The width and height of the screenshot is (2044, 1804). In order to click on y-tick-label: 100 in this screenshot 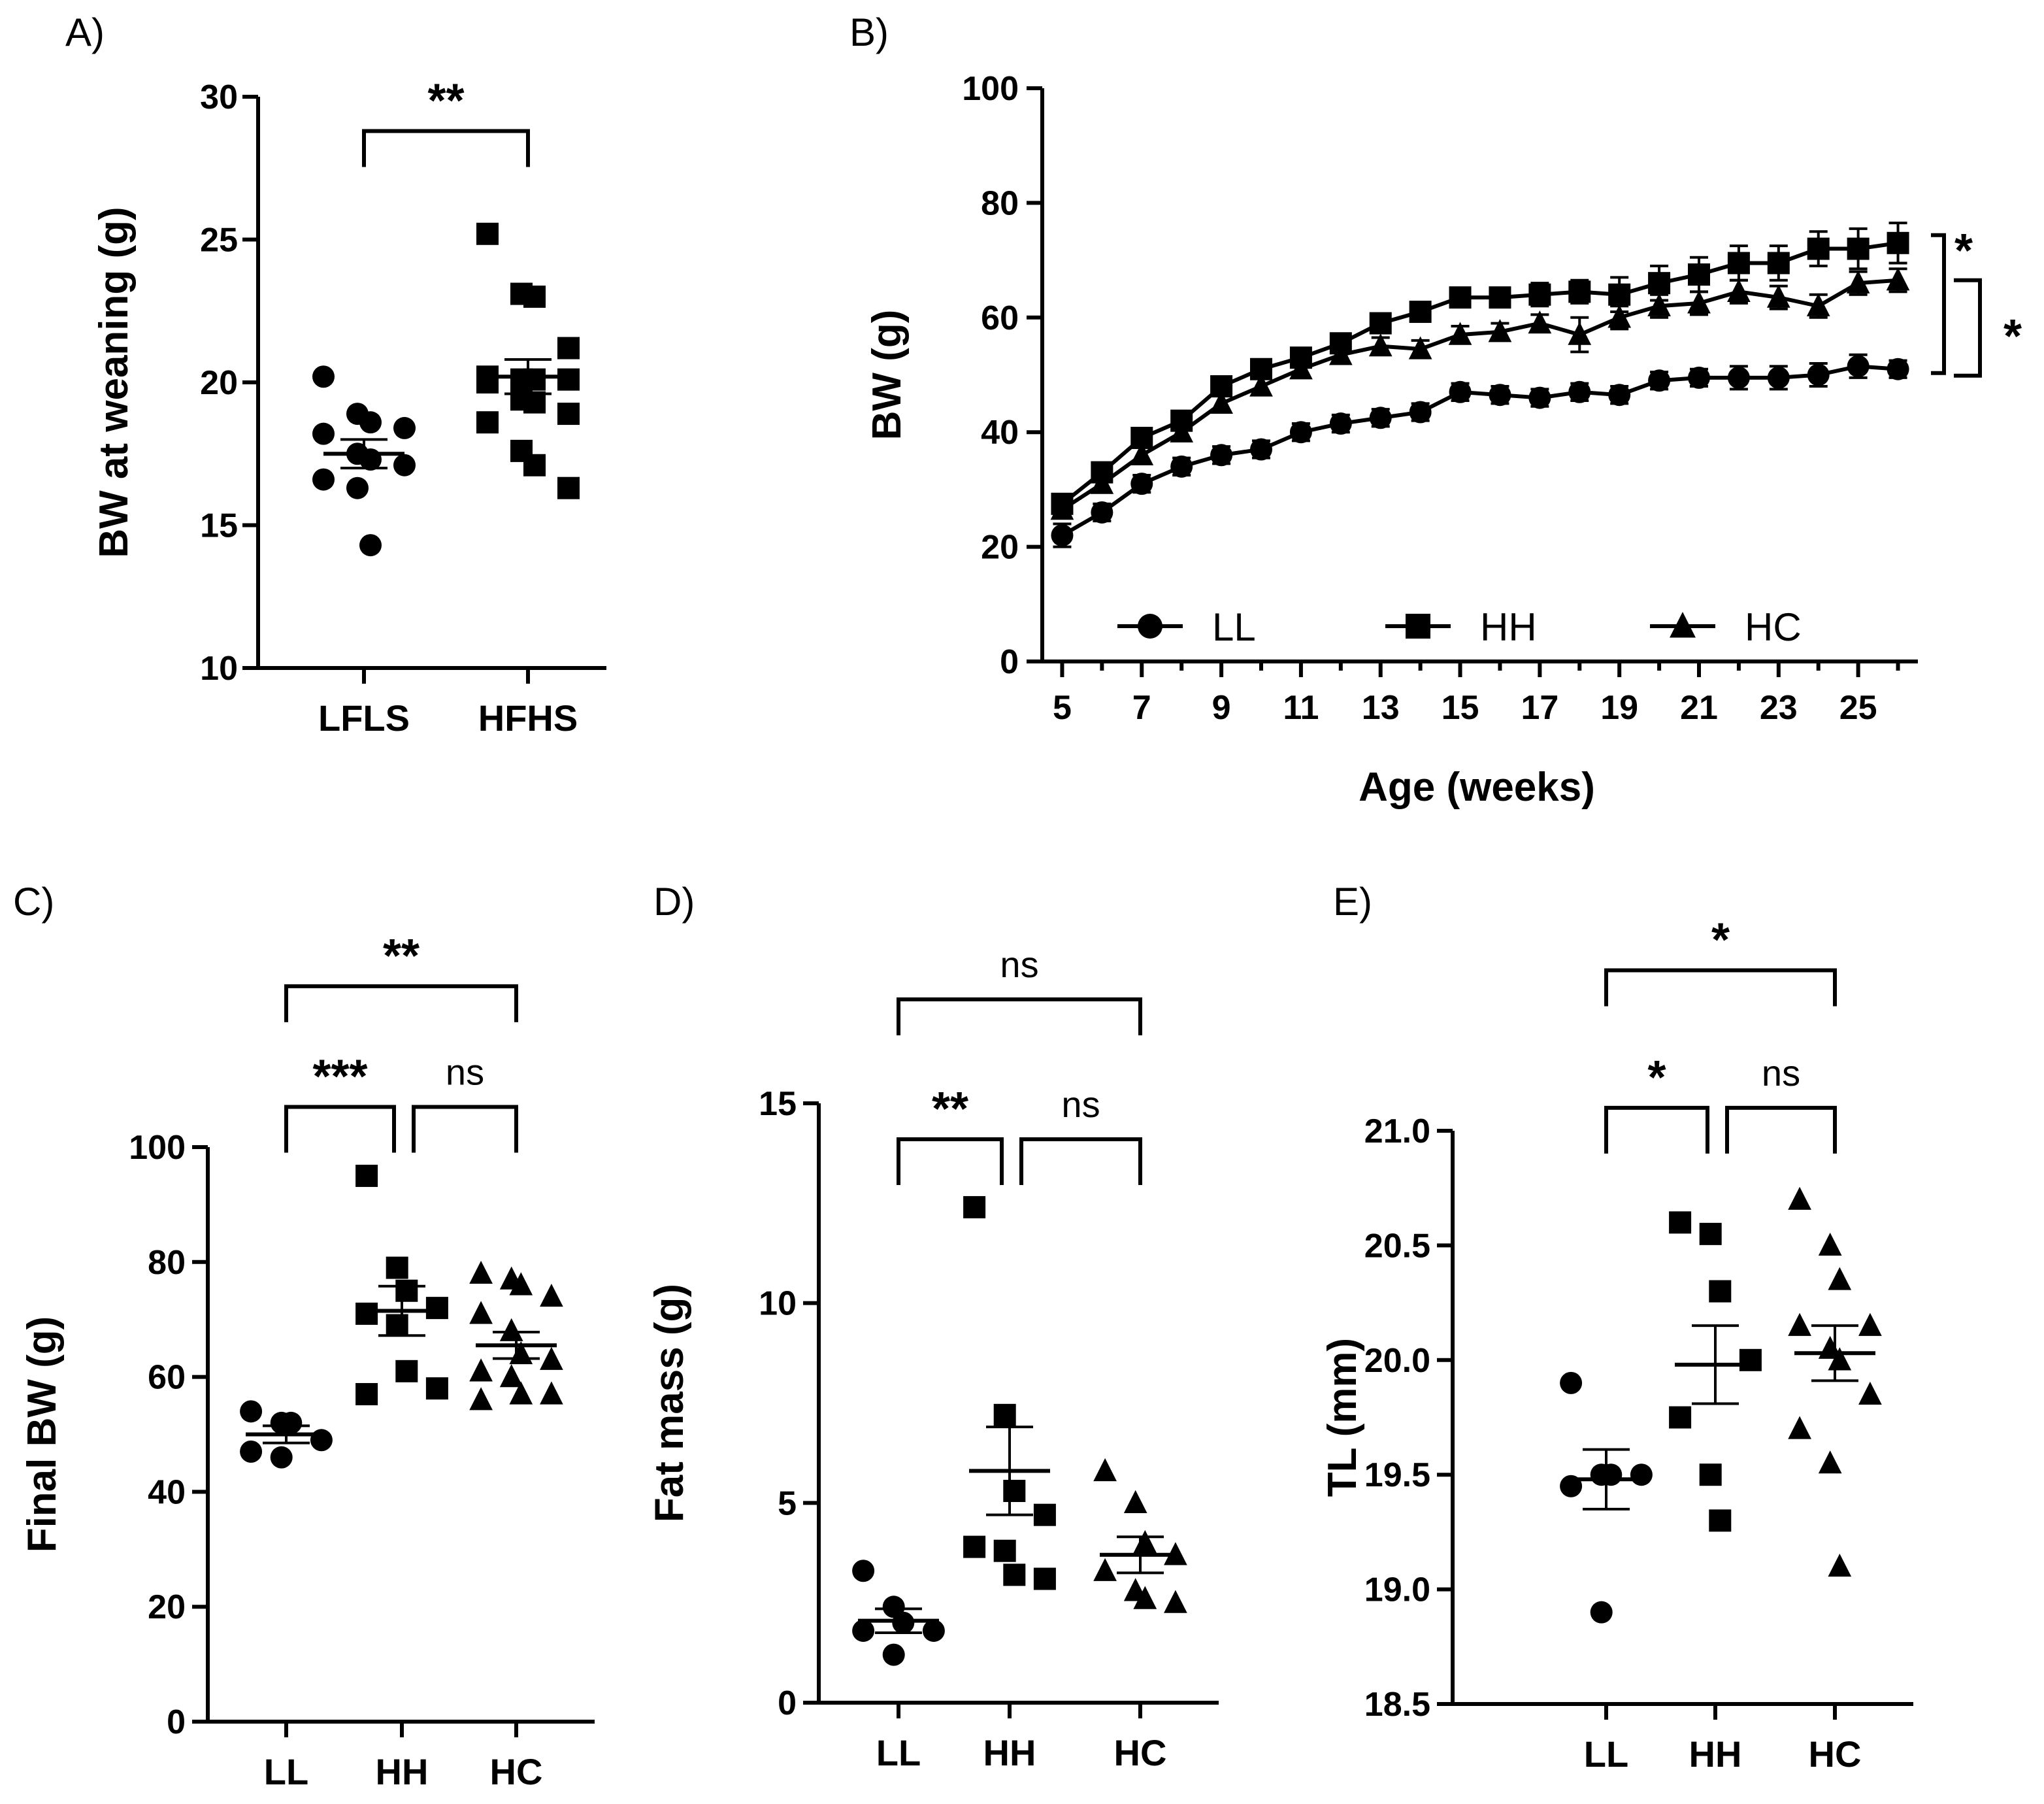, I will do `click(157, 1148)`.